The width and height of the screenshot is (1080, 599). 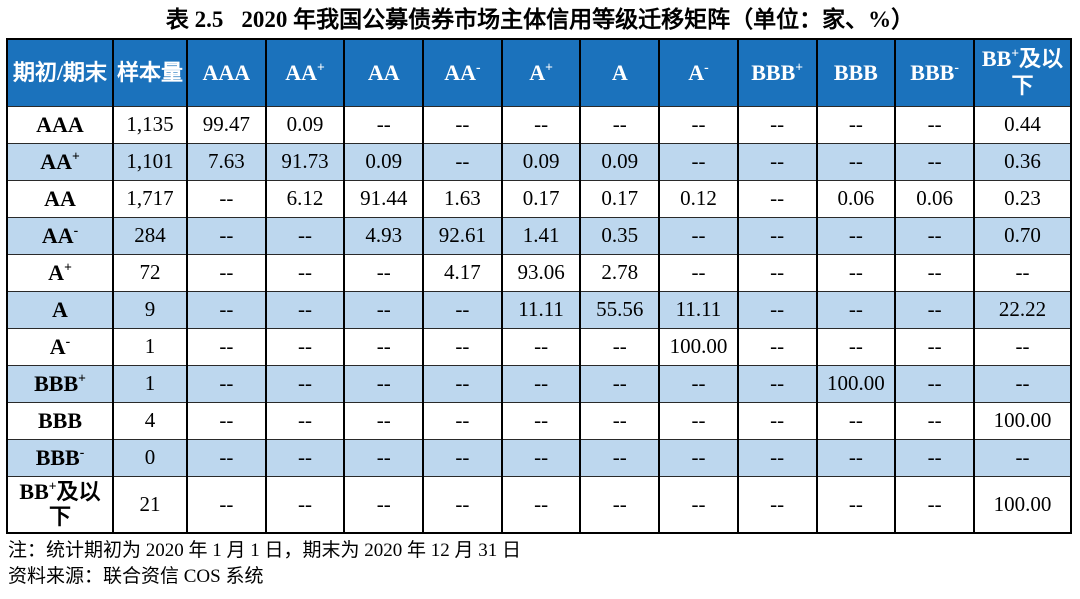 What do you see at coordinates (539, 272) in the screenshot?
I see `table-row: A+ 72 -- -- -- 4.17 93.06 2.78 -- -- -- -- --` at bounding box center [539, 272].